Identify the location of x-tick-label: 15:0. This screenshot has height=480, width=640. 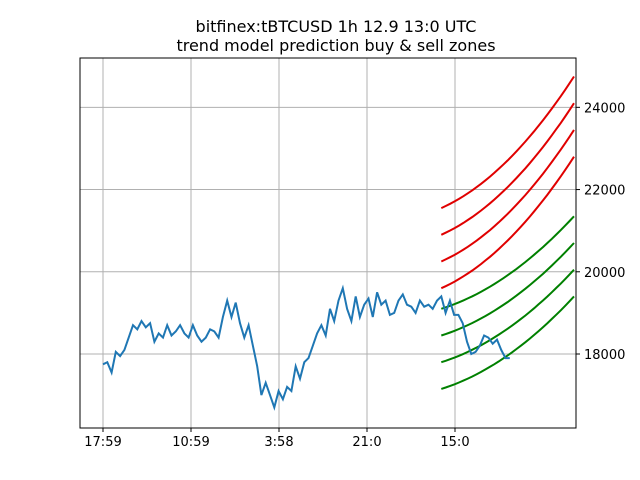
(454, 442).